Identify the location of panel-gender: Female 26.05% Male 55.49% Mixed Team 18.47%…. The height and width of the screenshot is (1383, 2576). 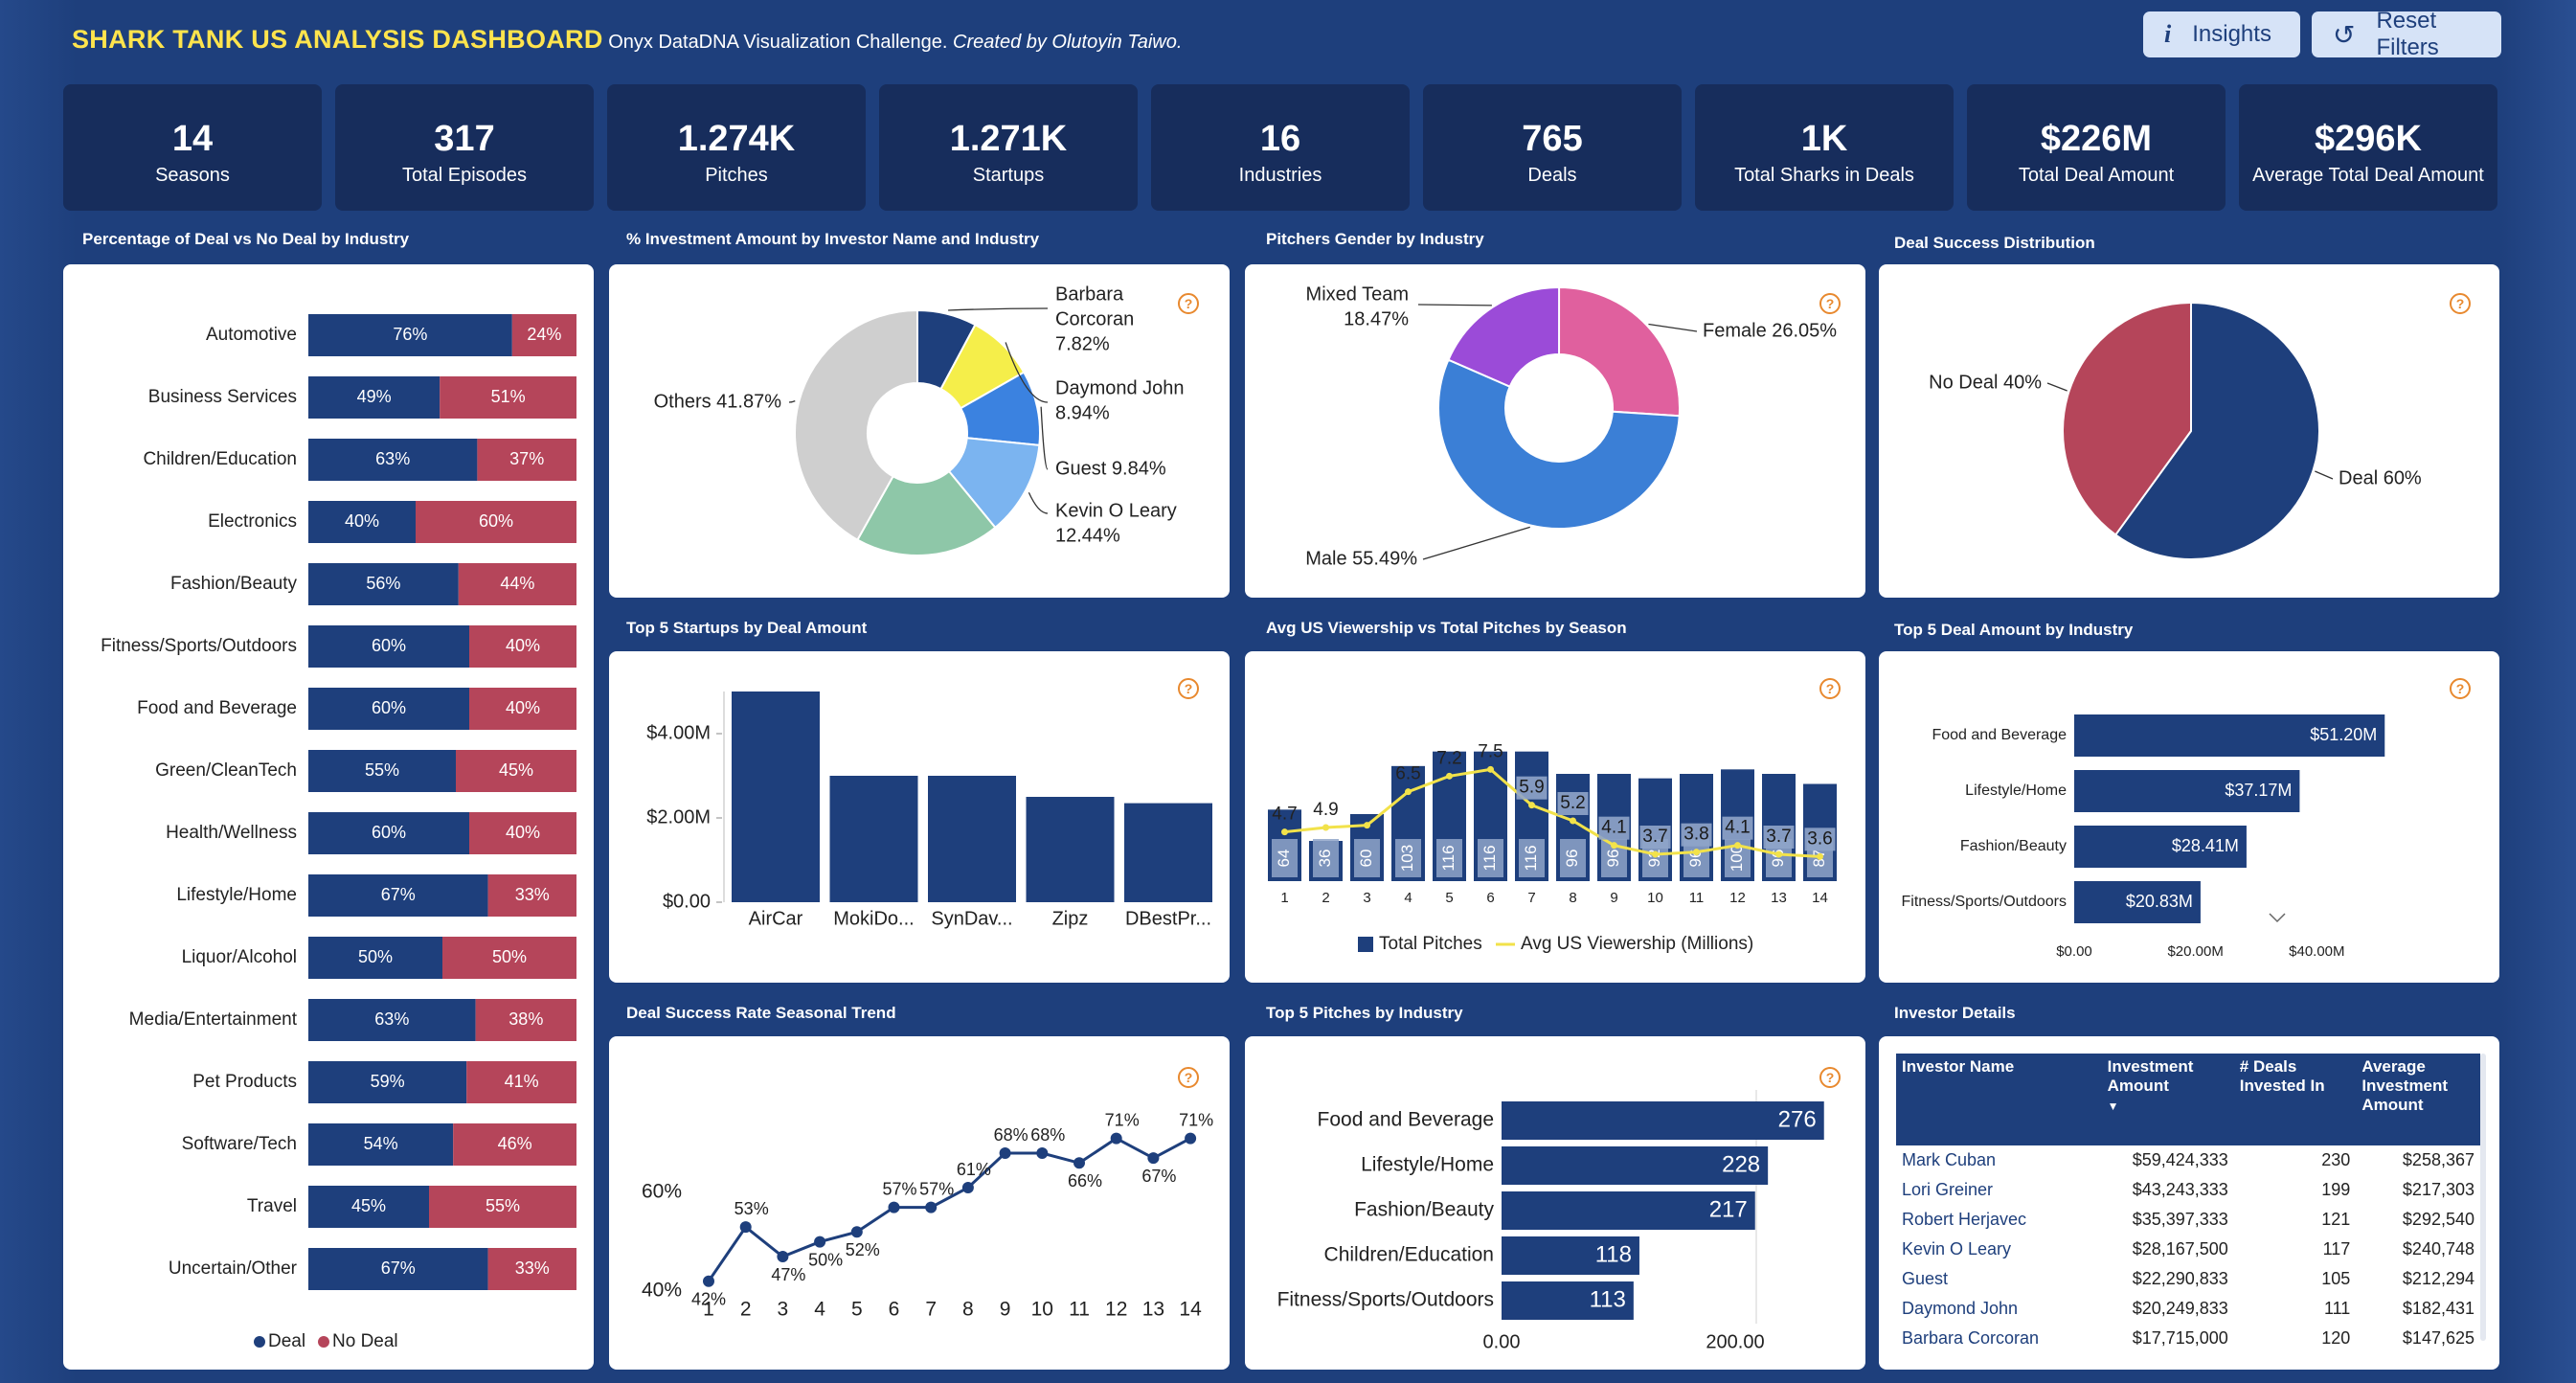
(1555, 431).